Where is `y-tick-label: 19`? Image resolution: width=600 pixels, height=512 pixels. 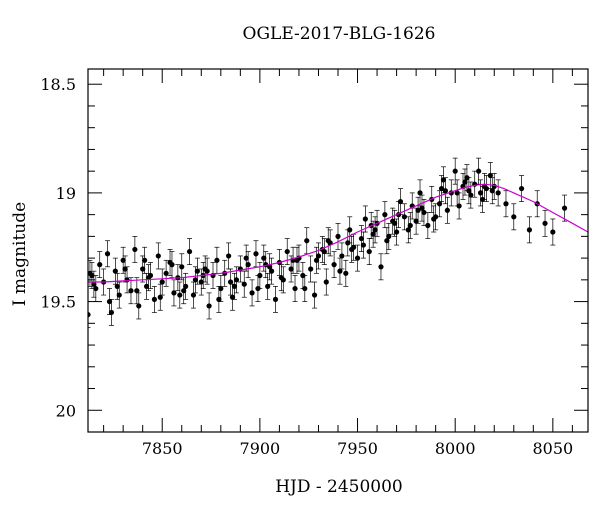 y-tick-label: 19 is located at coordinates (66, 193).